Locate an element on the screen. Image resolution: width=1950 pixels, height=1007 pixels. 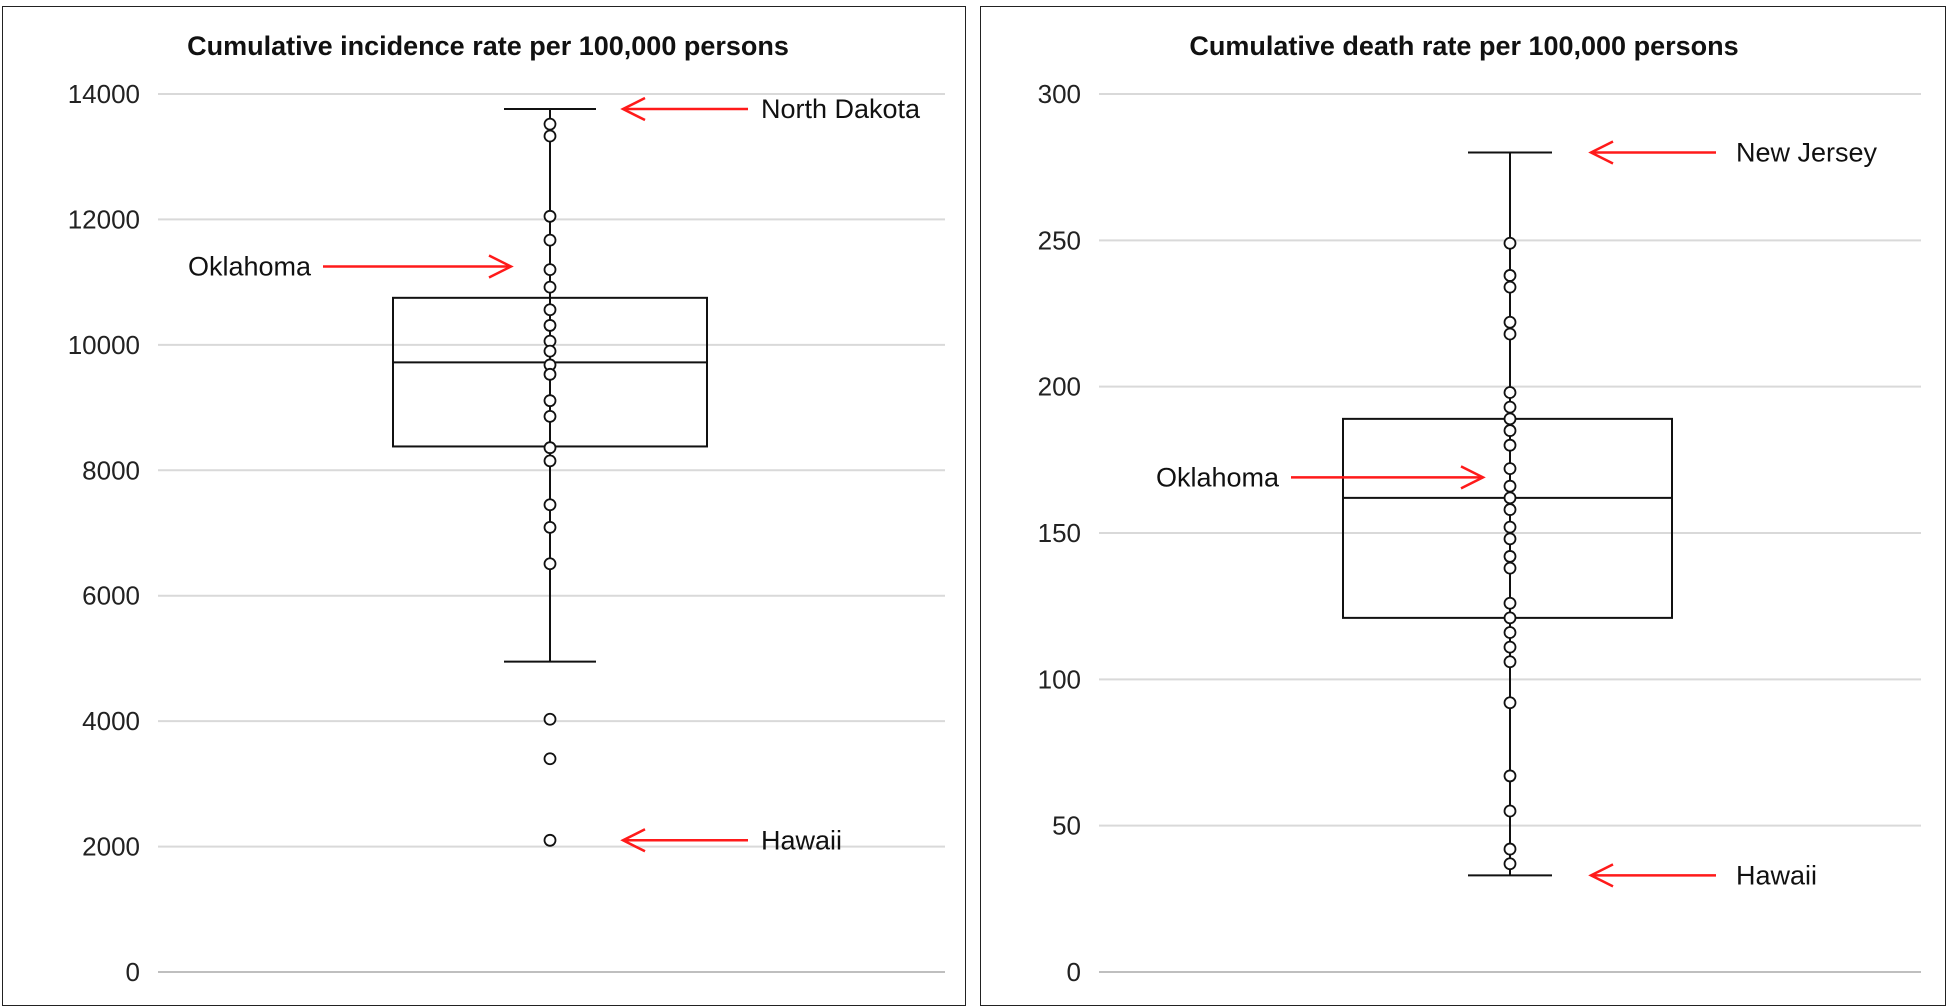
y-tick-label: 50 is located at coordinates (1066, 826).